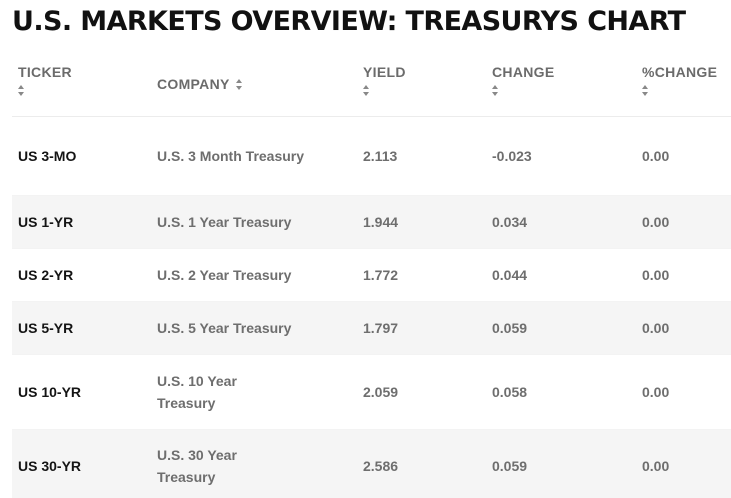 The image size is (731, 498). I want to click on ticker-cell: US 2-YR, so click(46, 275).